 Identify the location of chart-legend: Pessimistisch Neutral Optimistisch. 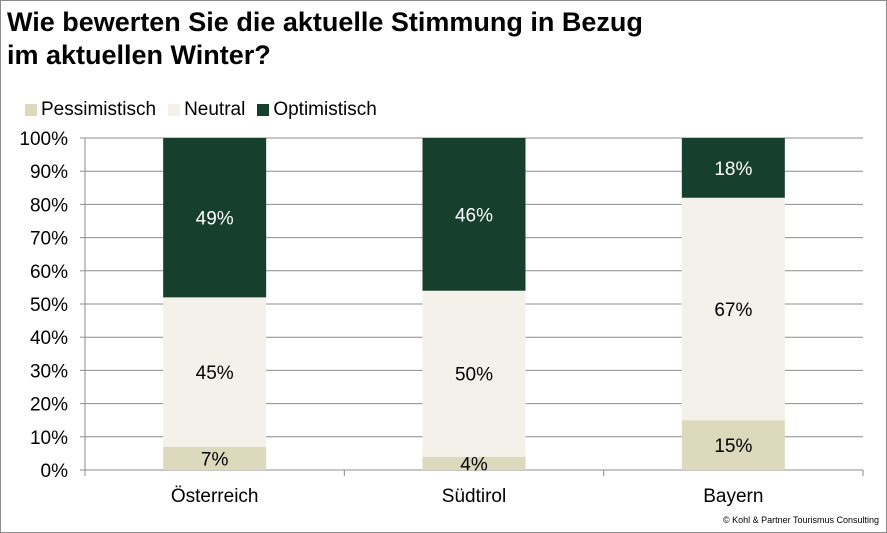
(207, 110).